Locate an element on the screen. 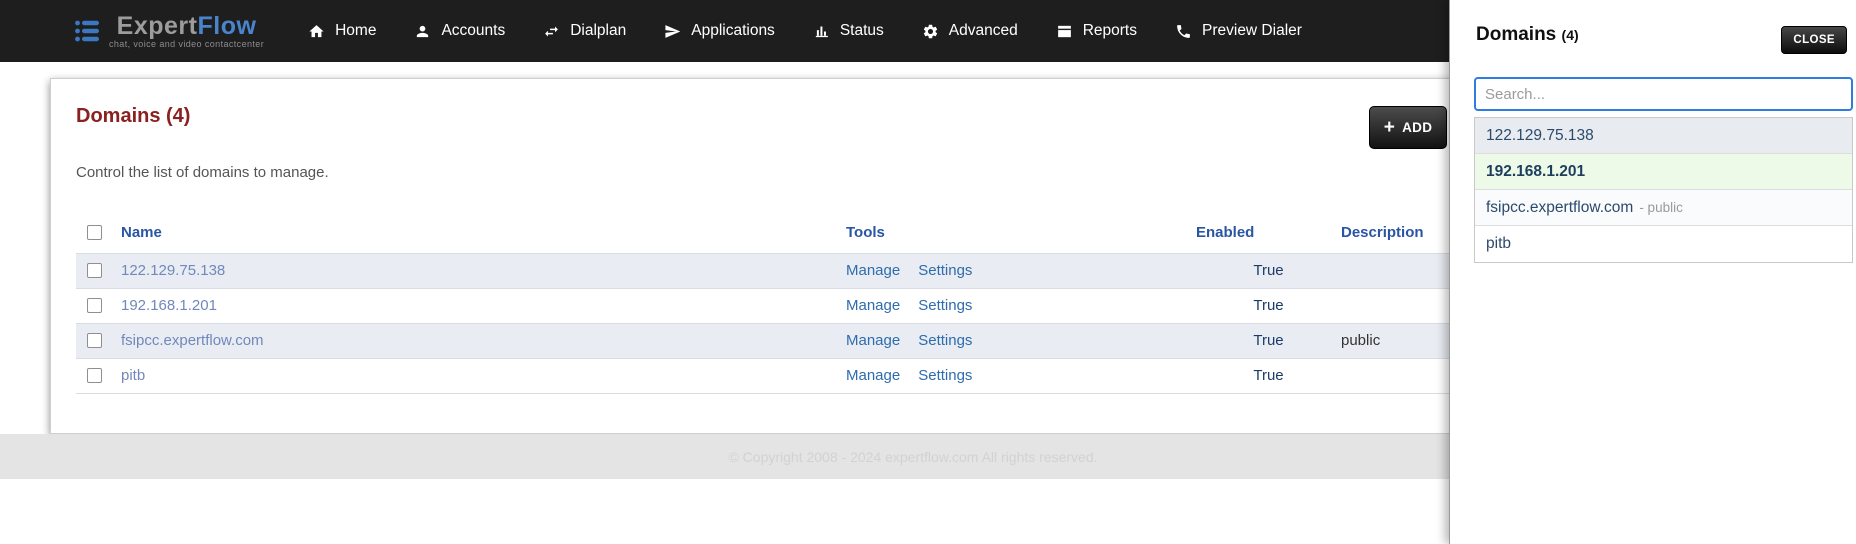 The width and height of the screenshot is (1856, 544). nav-label-dialplan: Dialplan is located at coordinates (598, 30).